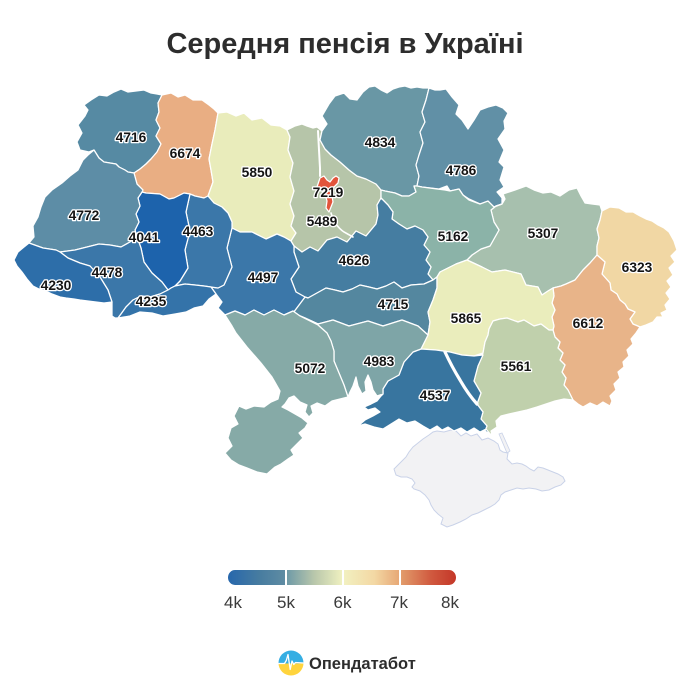 The image size is (690, 690). Describe the element at coordinates (286, 602) in the screenshot. I see `svg-text: 5k` at that location.